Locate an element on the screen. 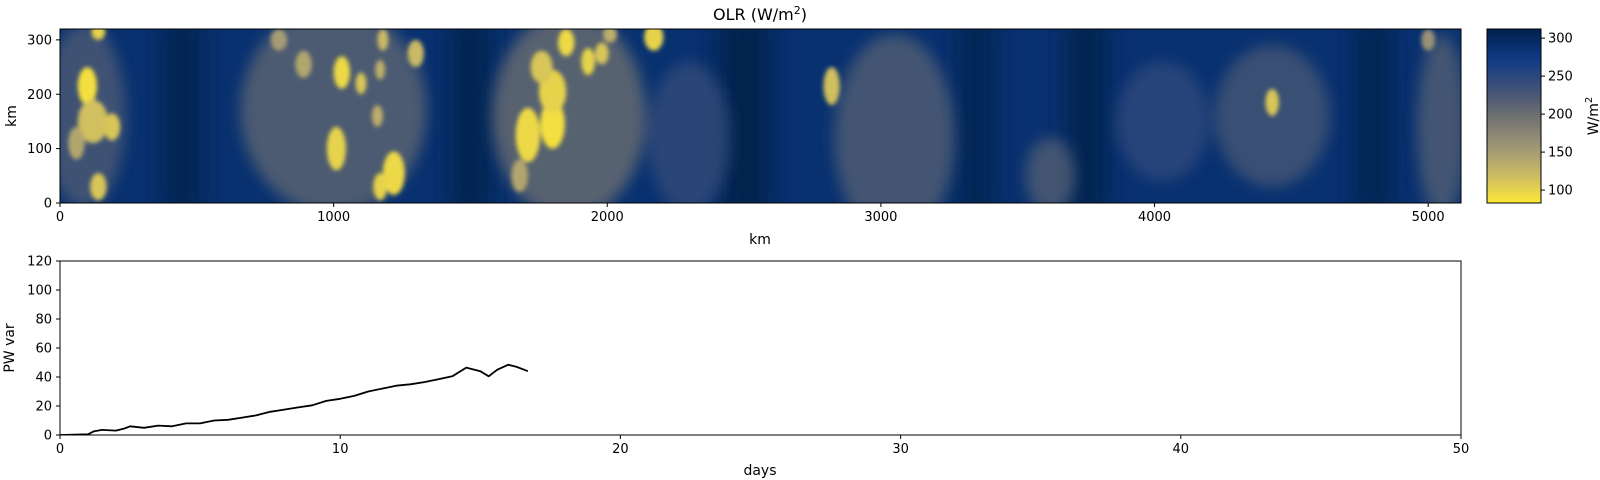 The width and height of the screenshot is (1600, 480). colorbar-tick-label: 200 is located at coordinates (1560, 115).